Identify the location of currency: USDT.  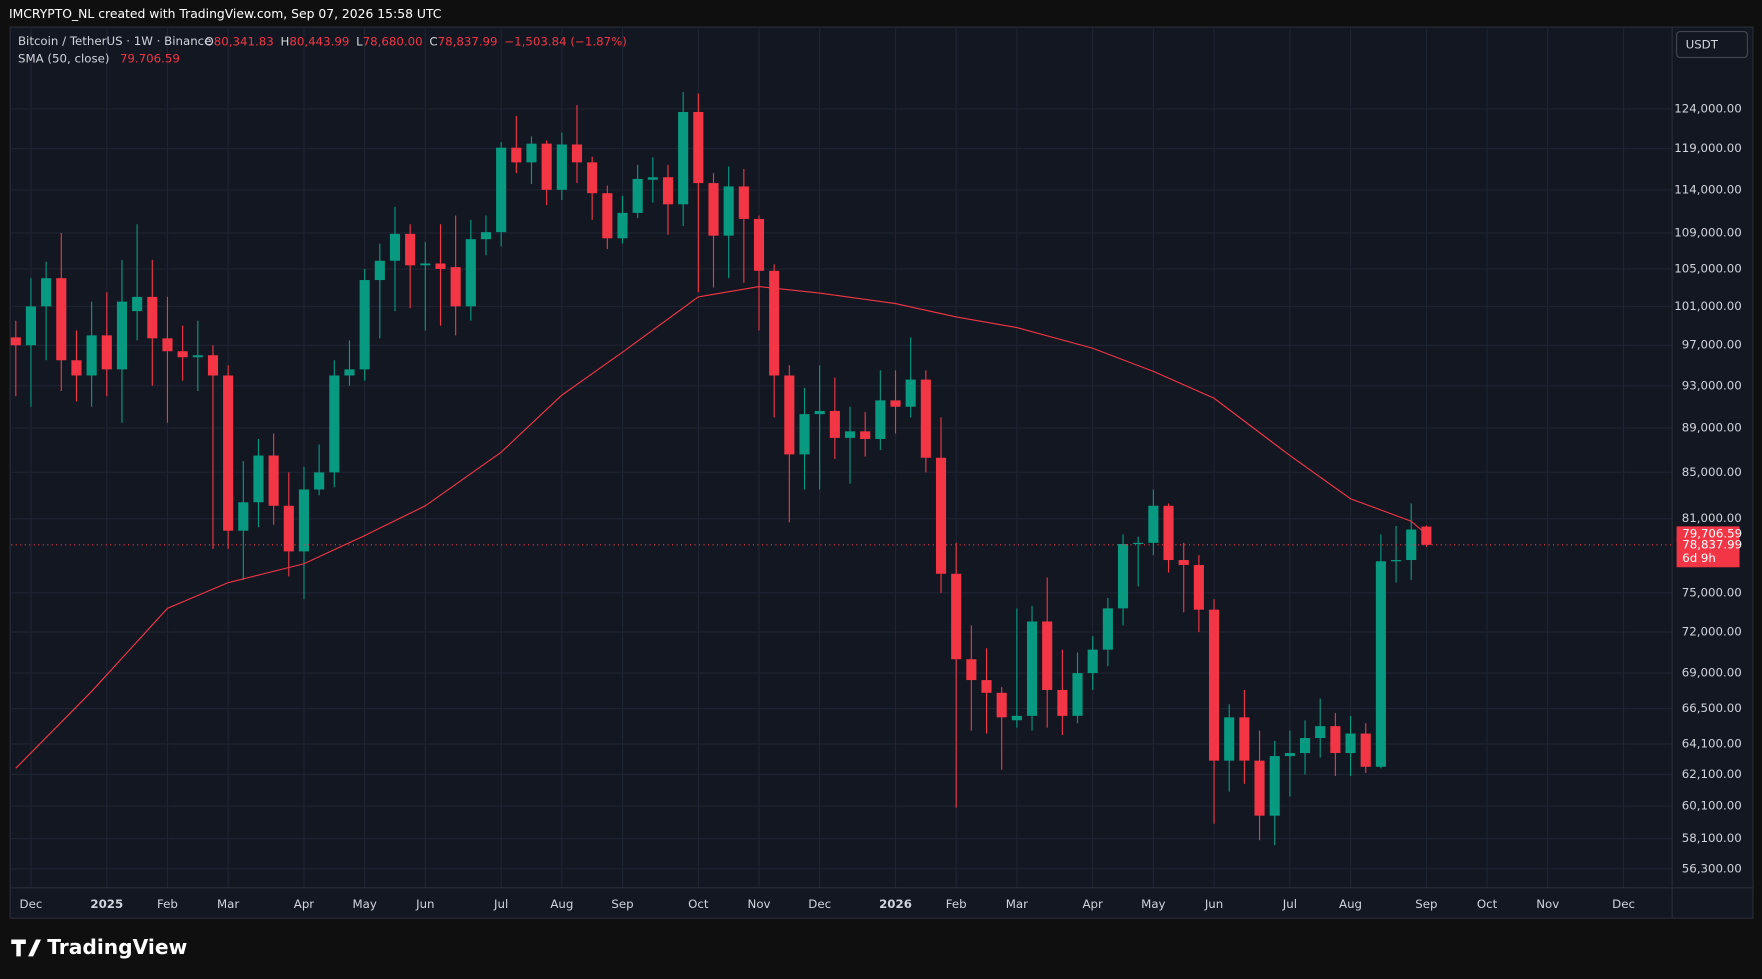
(1702, 45).